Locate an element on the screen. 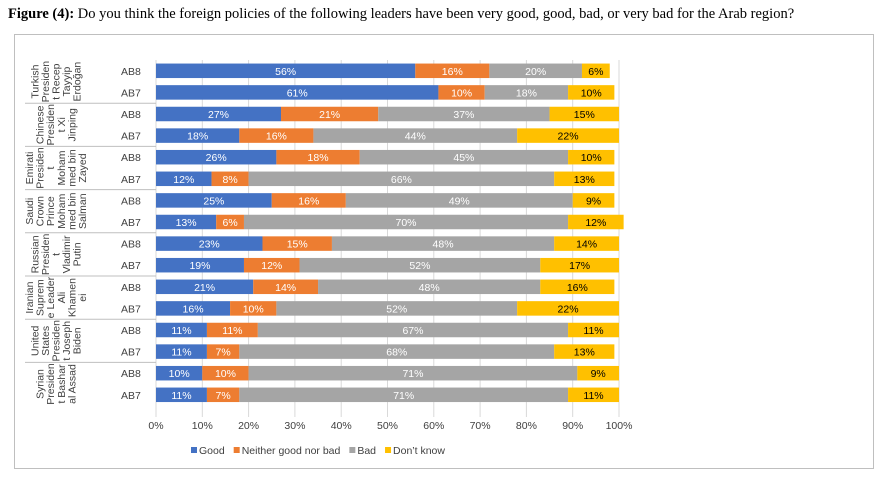 The height and width of the screenshot is (481, 895). group-label-line: Salman is located at coordinates (83, 211).